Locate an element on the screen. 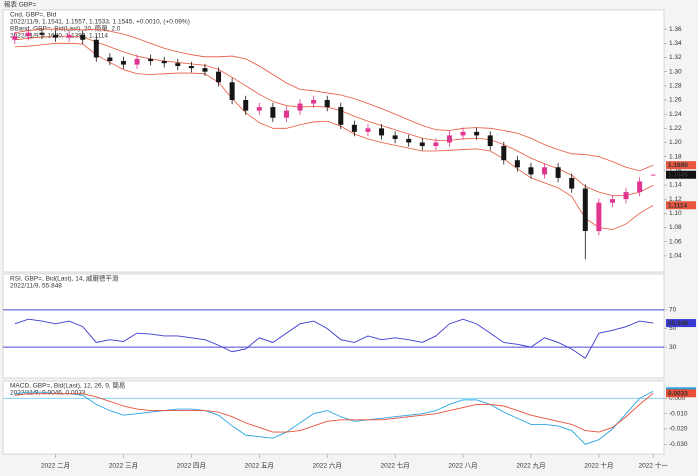 Image resolution: width=698 pixels, height=476 pixels. y-tick-label: 50 is located at coordinates (673, 328).